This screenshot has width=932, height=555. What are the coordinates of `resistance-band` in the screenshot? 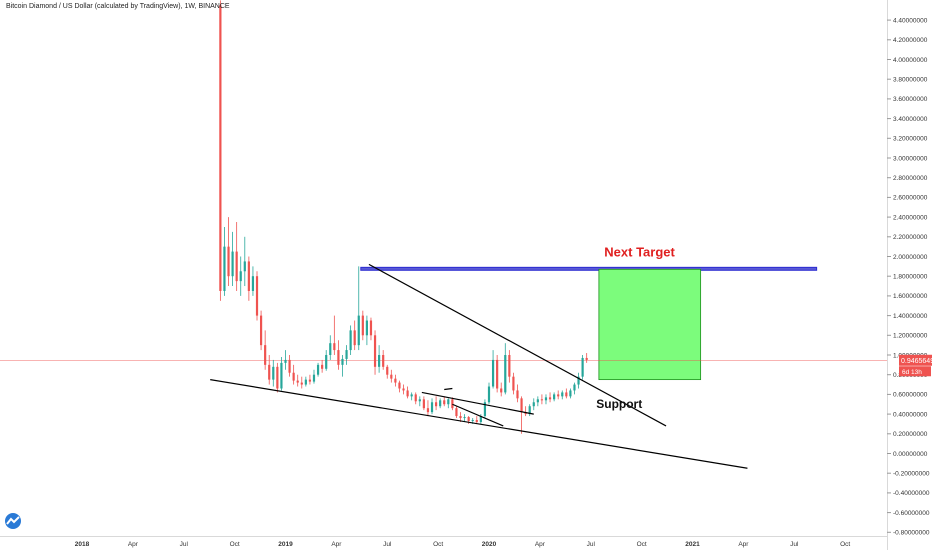 It's located at (589, 268).